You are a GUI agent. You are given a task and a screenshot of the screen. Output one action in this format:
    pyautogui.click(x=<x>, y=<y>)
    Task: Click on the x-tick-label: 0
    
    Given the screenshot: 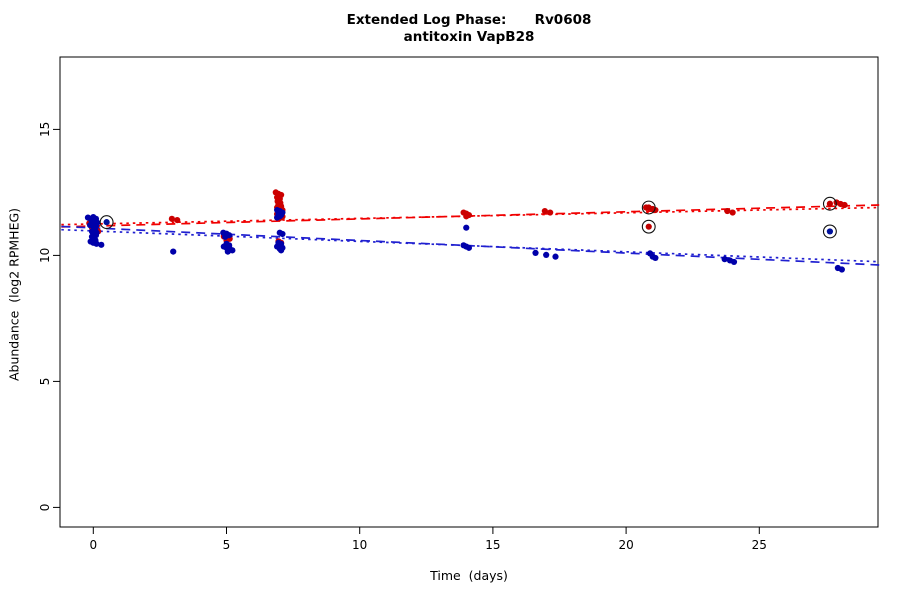 What is the action you would take?
    pyautogui.click(x=93, y=545)
    